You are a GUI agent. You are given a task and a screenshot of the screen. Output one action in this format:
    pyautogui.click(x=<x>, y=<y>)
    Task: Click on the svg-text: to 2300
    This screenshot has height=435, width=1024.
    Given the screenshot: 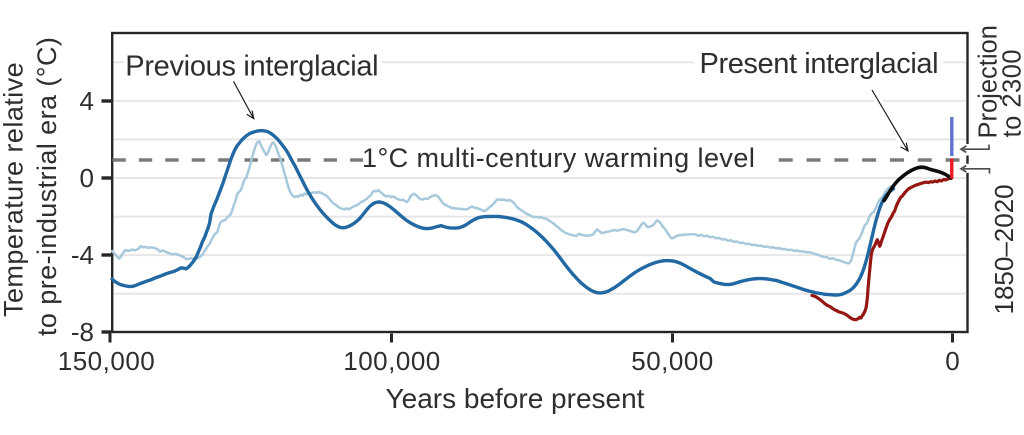 What is the action you would take?
    pyautogui.click(x=1011, y=93)
    